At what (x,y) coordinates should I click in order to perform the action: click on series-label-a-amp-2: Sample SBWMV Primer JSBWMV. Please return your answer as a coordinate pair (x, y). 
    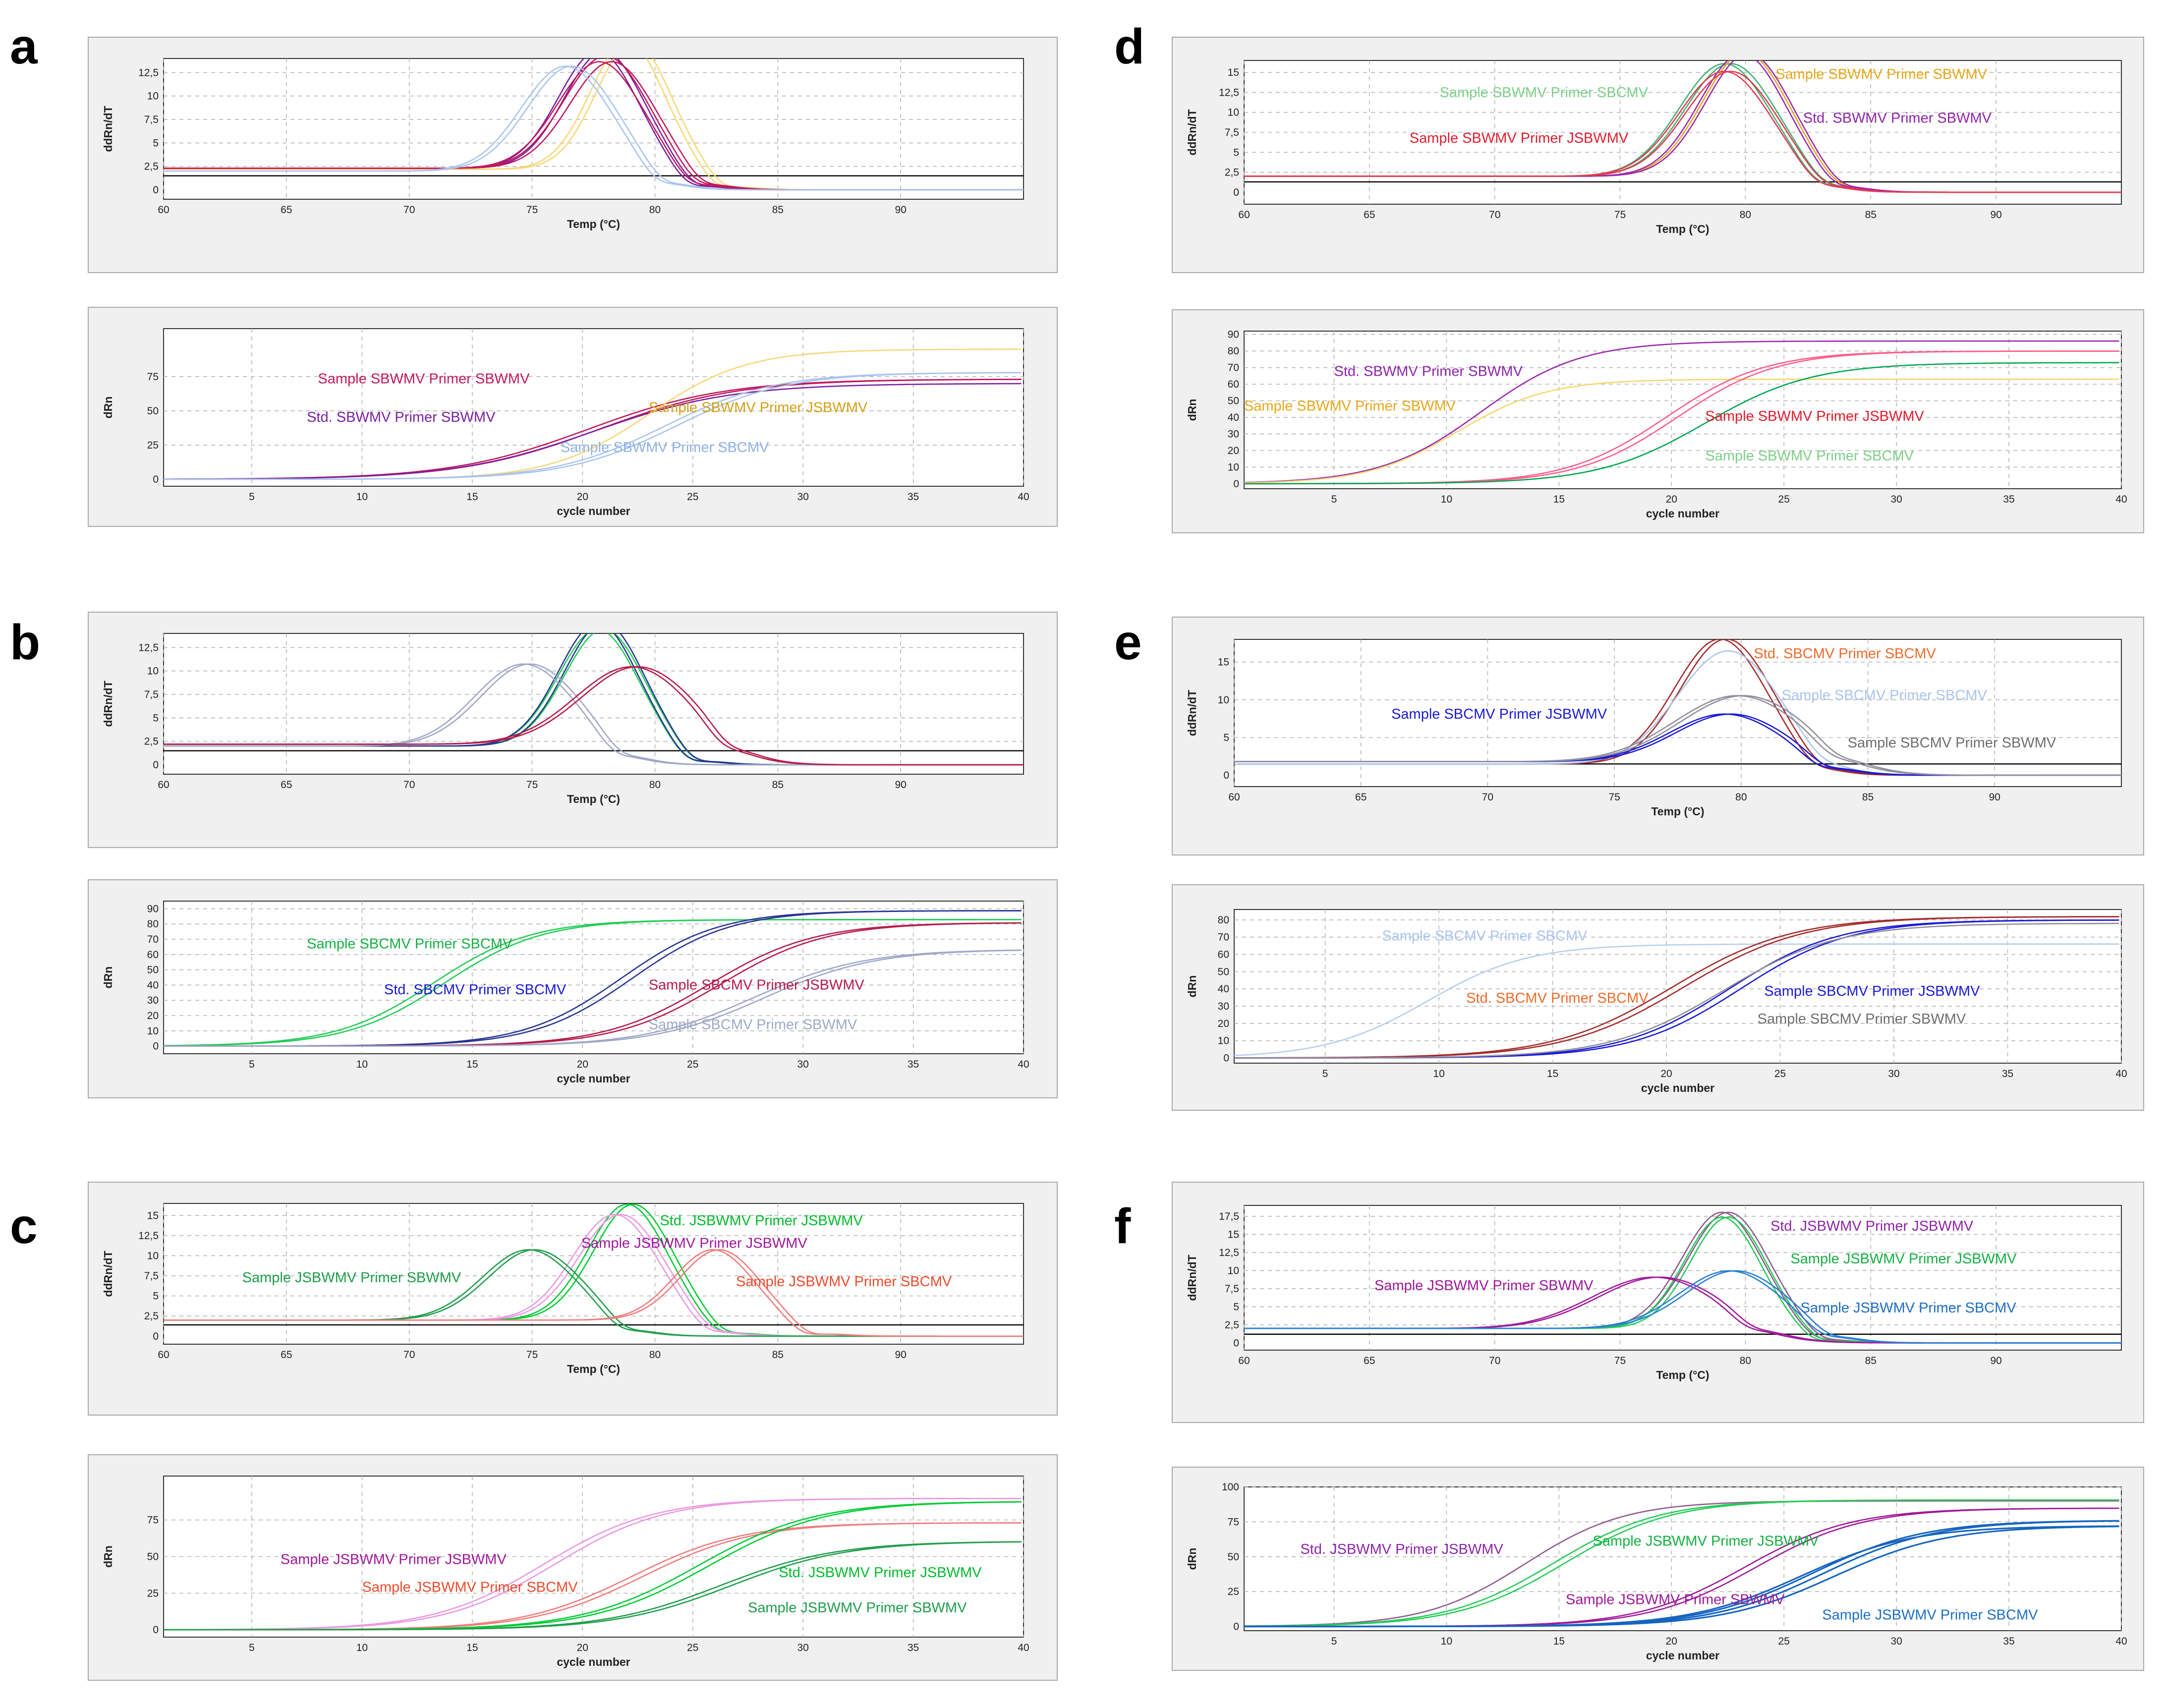
    Looking at the image, I should click on (758, 408).